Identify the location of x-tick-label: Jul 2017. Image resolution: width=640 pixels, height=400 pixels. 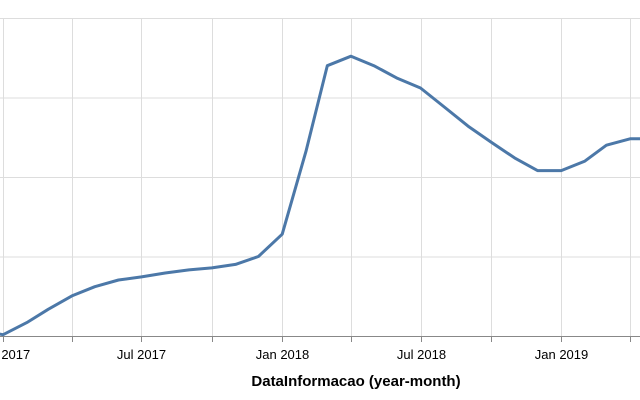
(141, 354).